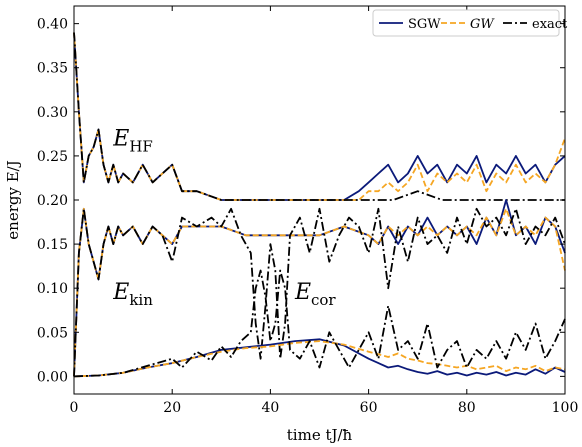 Image resolution: width=582 pixels, height=447 pixels. I want to click on annotation-e-cor: Ecor, so click(315, 294).